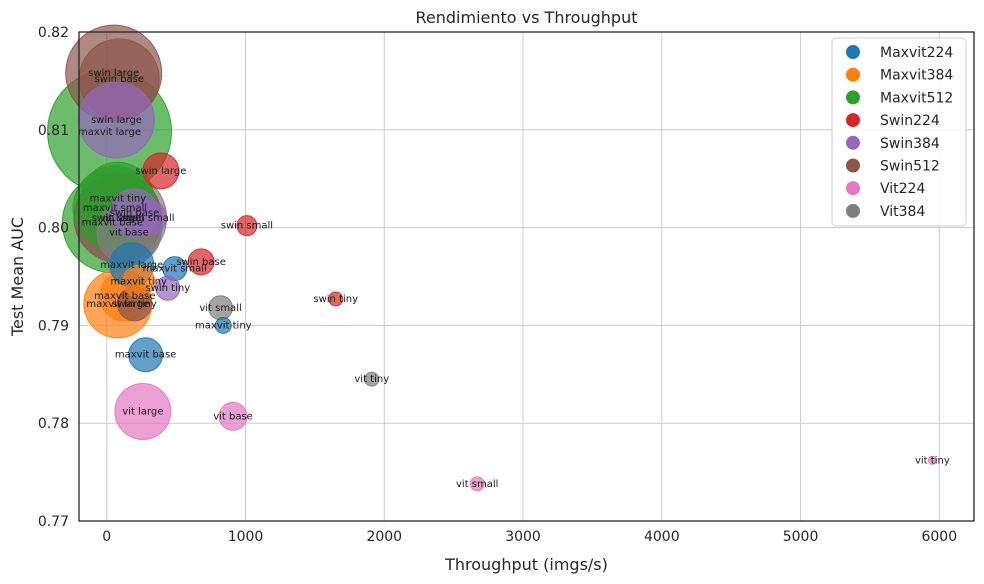 This screenshot has width=984, height=584. What do you see at coordinates (526, 564) in the screenshot?
I see `x-axis-title: Throughput (imgs/s)` at bounding box center [526, 564].